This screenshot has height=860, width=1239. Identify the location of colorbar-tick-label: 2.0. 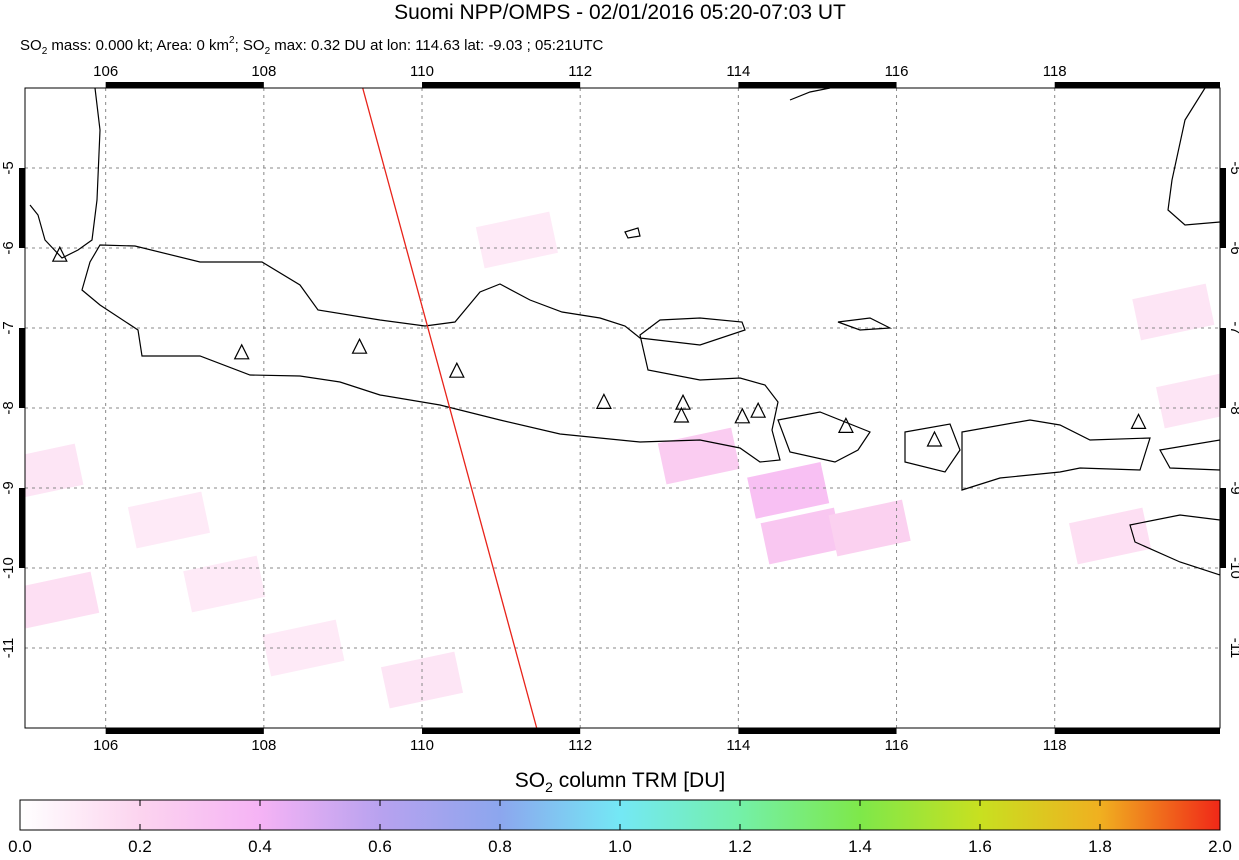
(1220, 846).